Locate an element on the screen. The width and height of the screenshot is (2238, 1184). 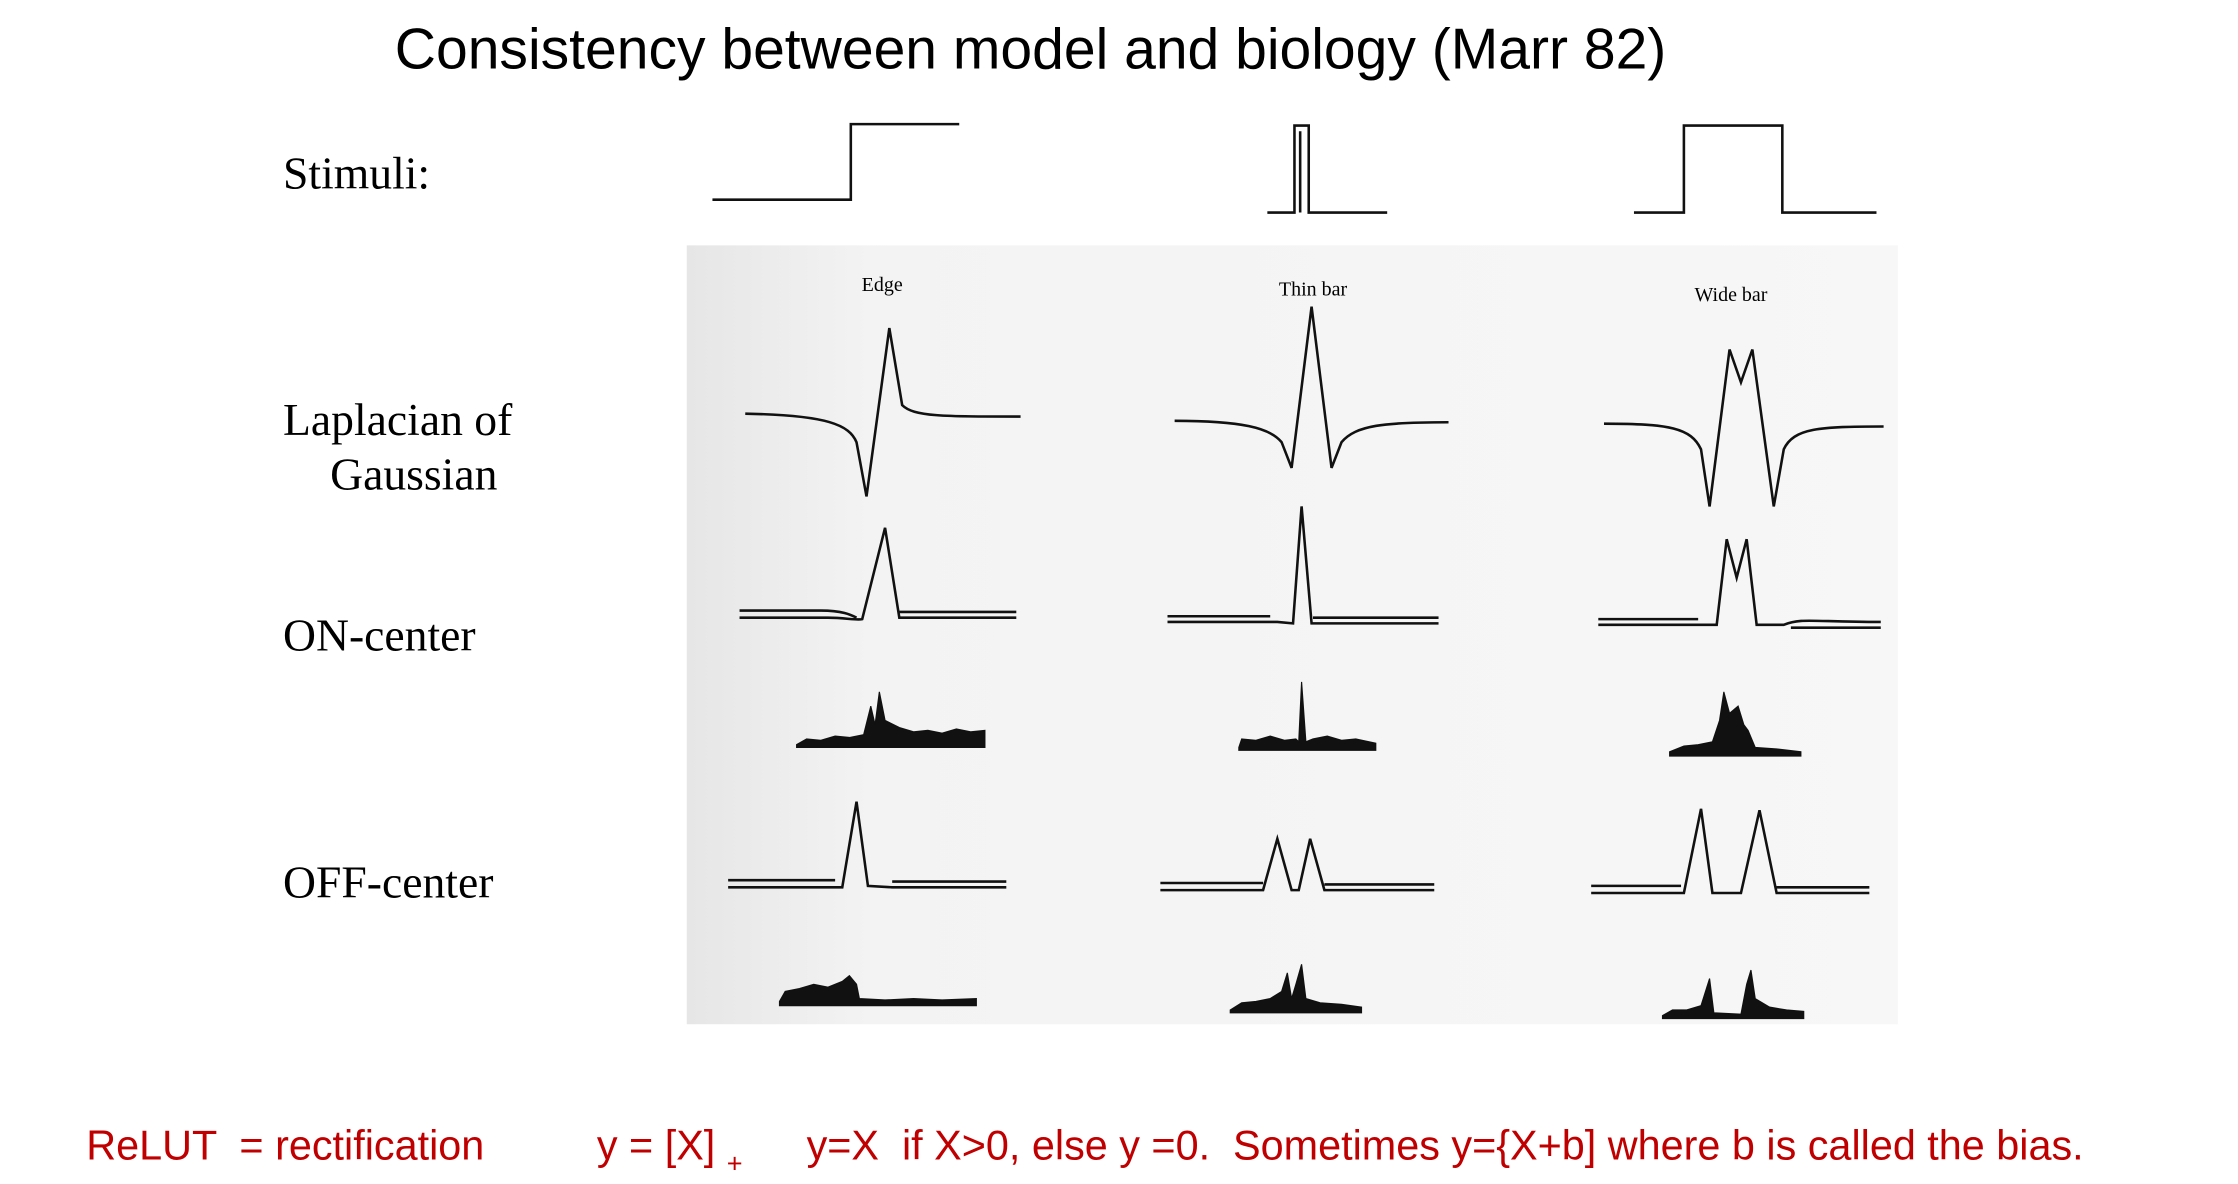
footer-definition: ReLUT = rectification is located at coordinates (285, 1146).